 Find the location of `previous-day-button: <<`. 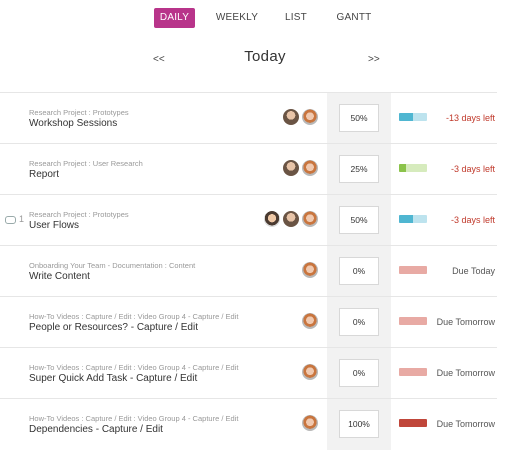

previous-day-button: << is located at coordinates (159, 59).